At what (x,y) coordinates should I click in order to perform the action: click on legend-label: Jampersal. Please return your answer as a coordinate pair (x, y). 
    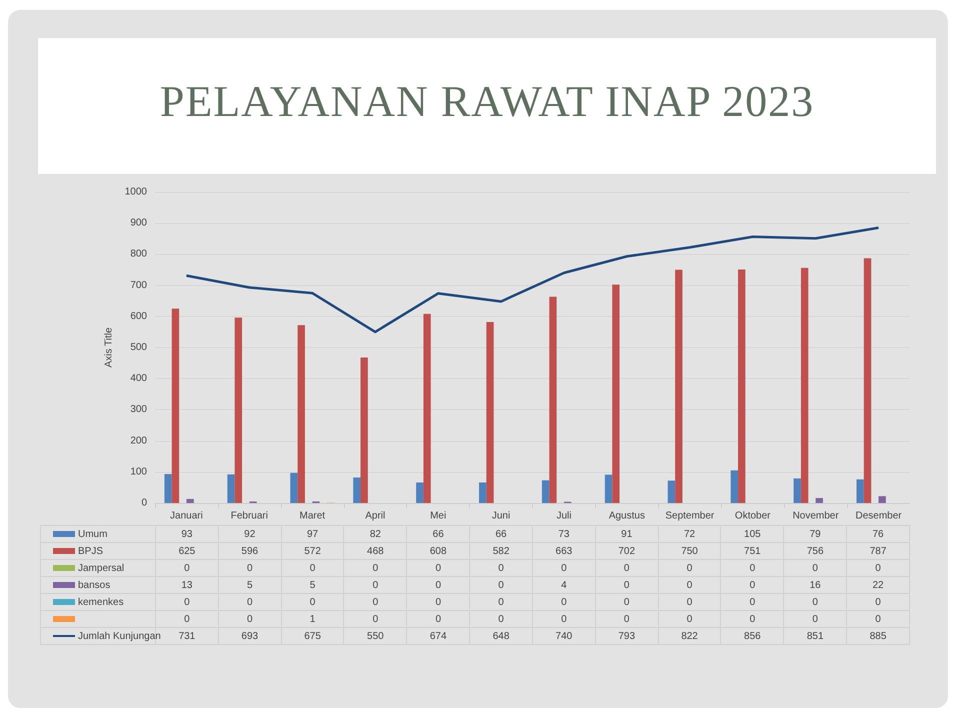
    Looking at the image, I should click on (98, 568).